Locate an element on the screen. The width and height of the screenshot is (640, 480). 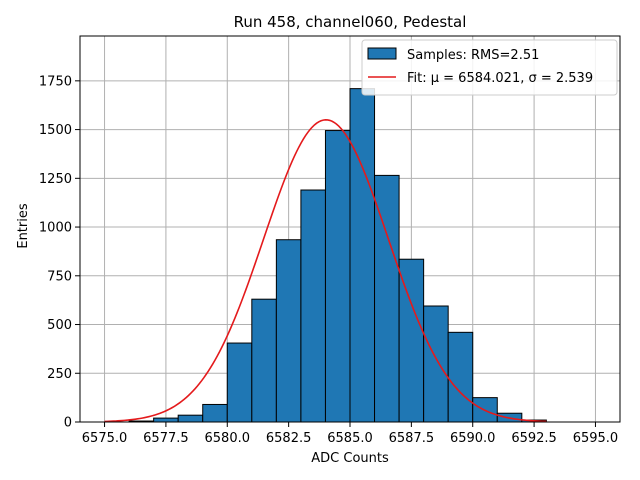
legend-entry-fit: Fit: μ = 6584.021, σ = 2.539 is located at coordinates (500, 78).